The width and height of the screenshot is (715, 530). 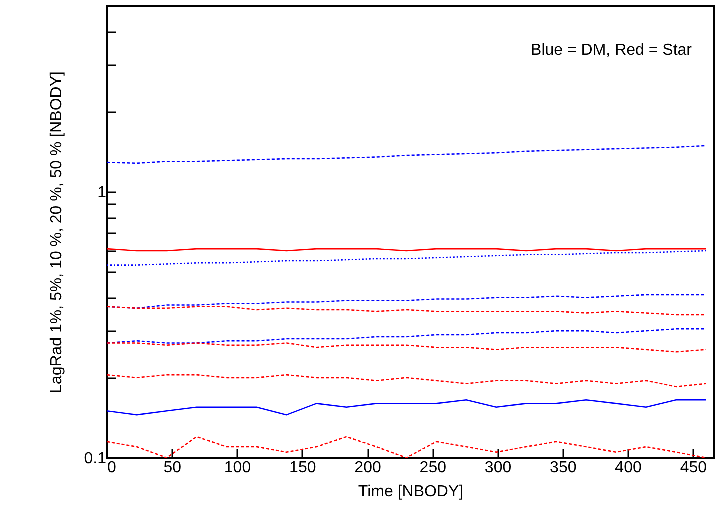 I want to click on x-tick-label: 250, so click(x=433, y=468).